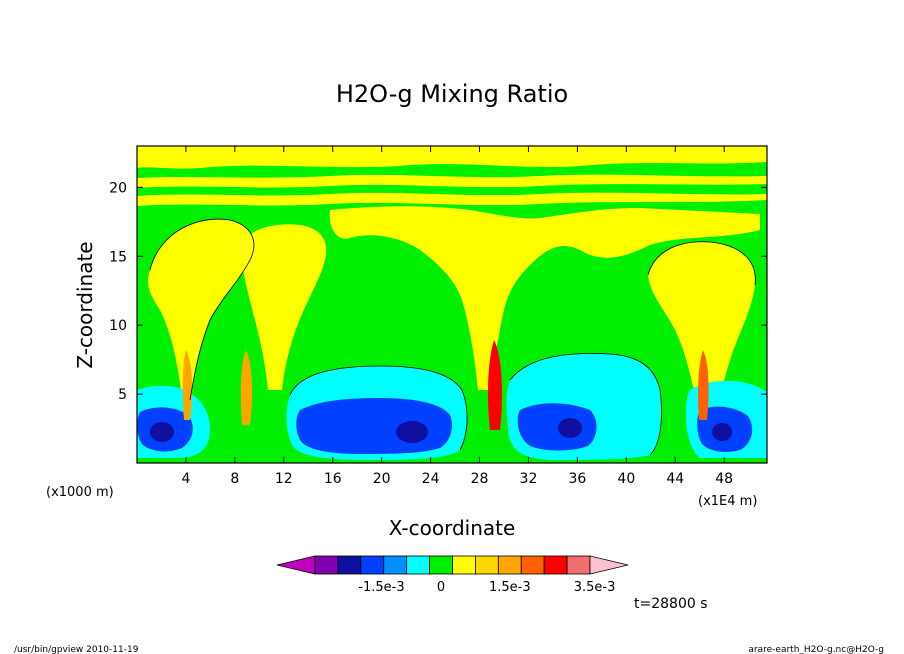  Describe the element at coordinates (441, 587) in the screenshot. I see `colorbar-label: 0` at that location.